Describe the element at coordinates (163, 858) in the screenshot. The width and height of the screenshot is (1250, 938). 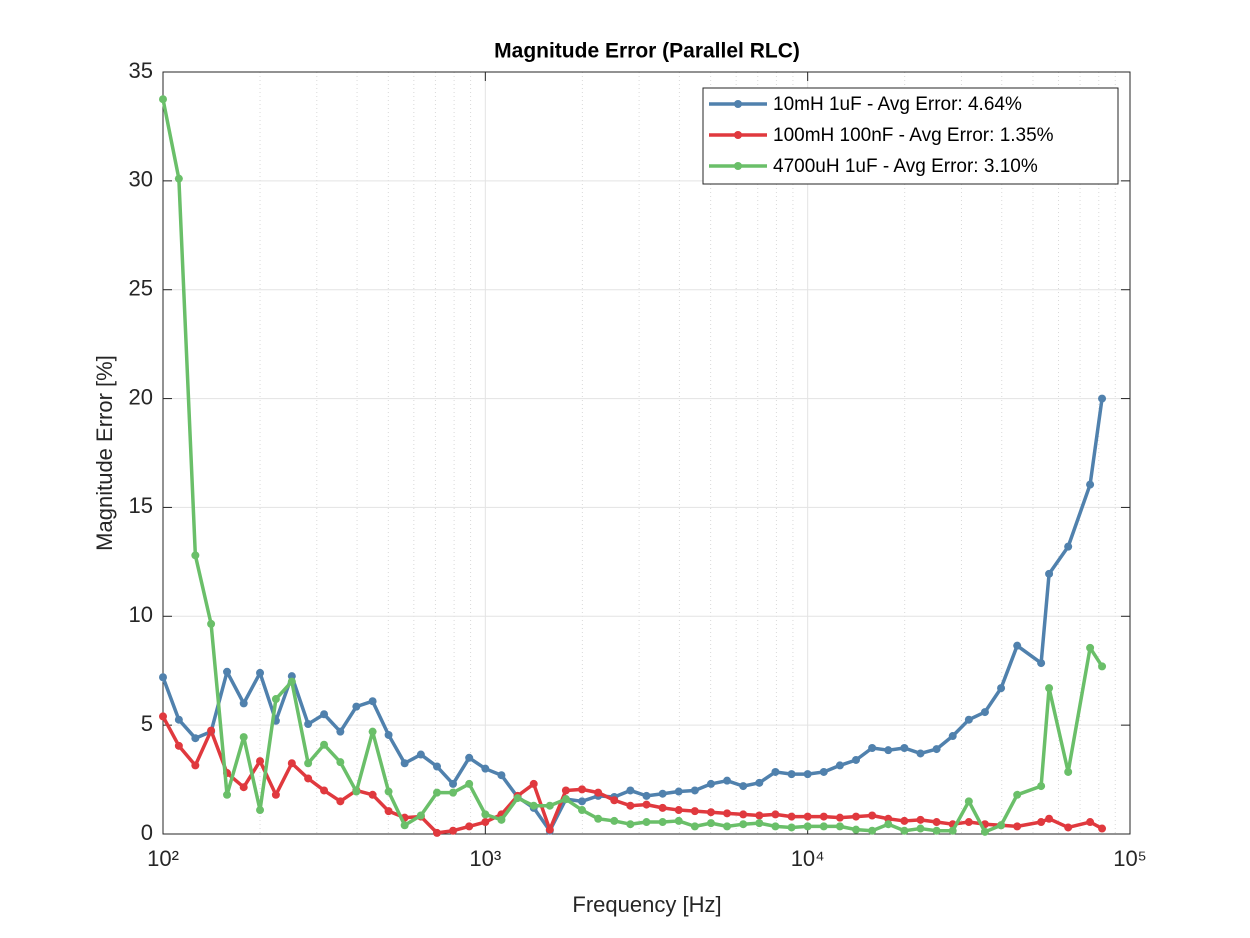
I see `x-tick-label: 10²` at that location.